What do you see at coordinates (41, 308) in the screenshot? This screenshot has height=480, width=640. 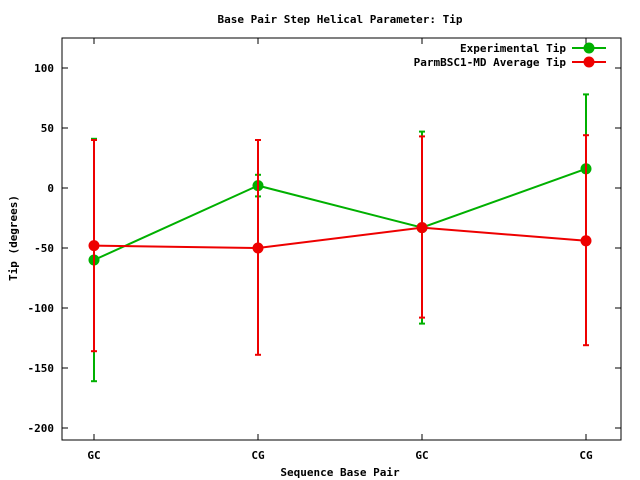 I see `y-tick-label: -100` at bounding box center [41, 308].